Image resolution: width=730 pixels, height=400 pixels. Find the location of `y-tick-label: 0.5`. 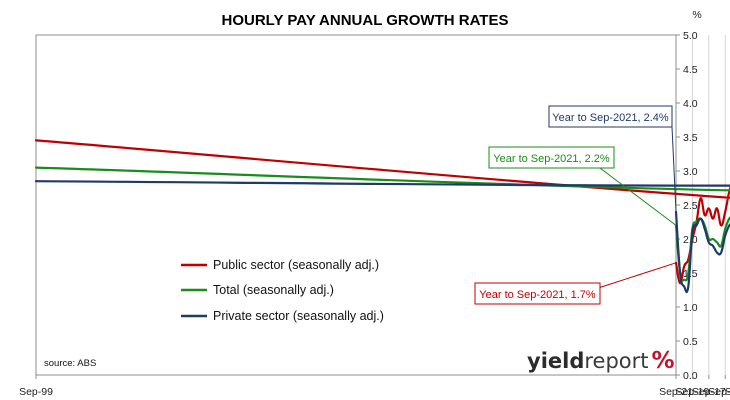

y-tick-label: 0.5 is located at coordinates (690, 342).